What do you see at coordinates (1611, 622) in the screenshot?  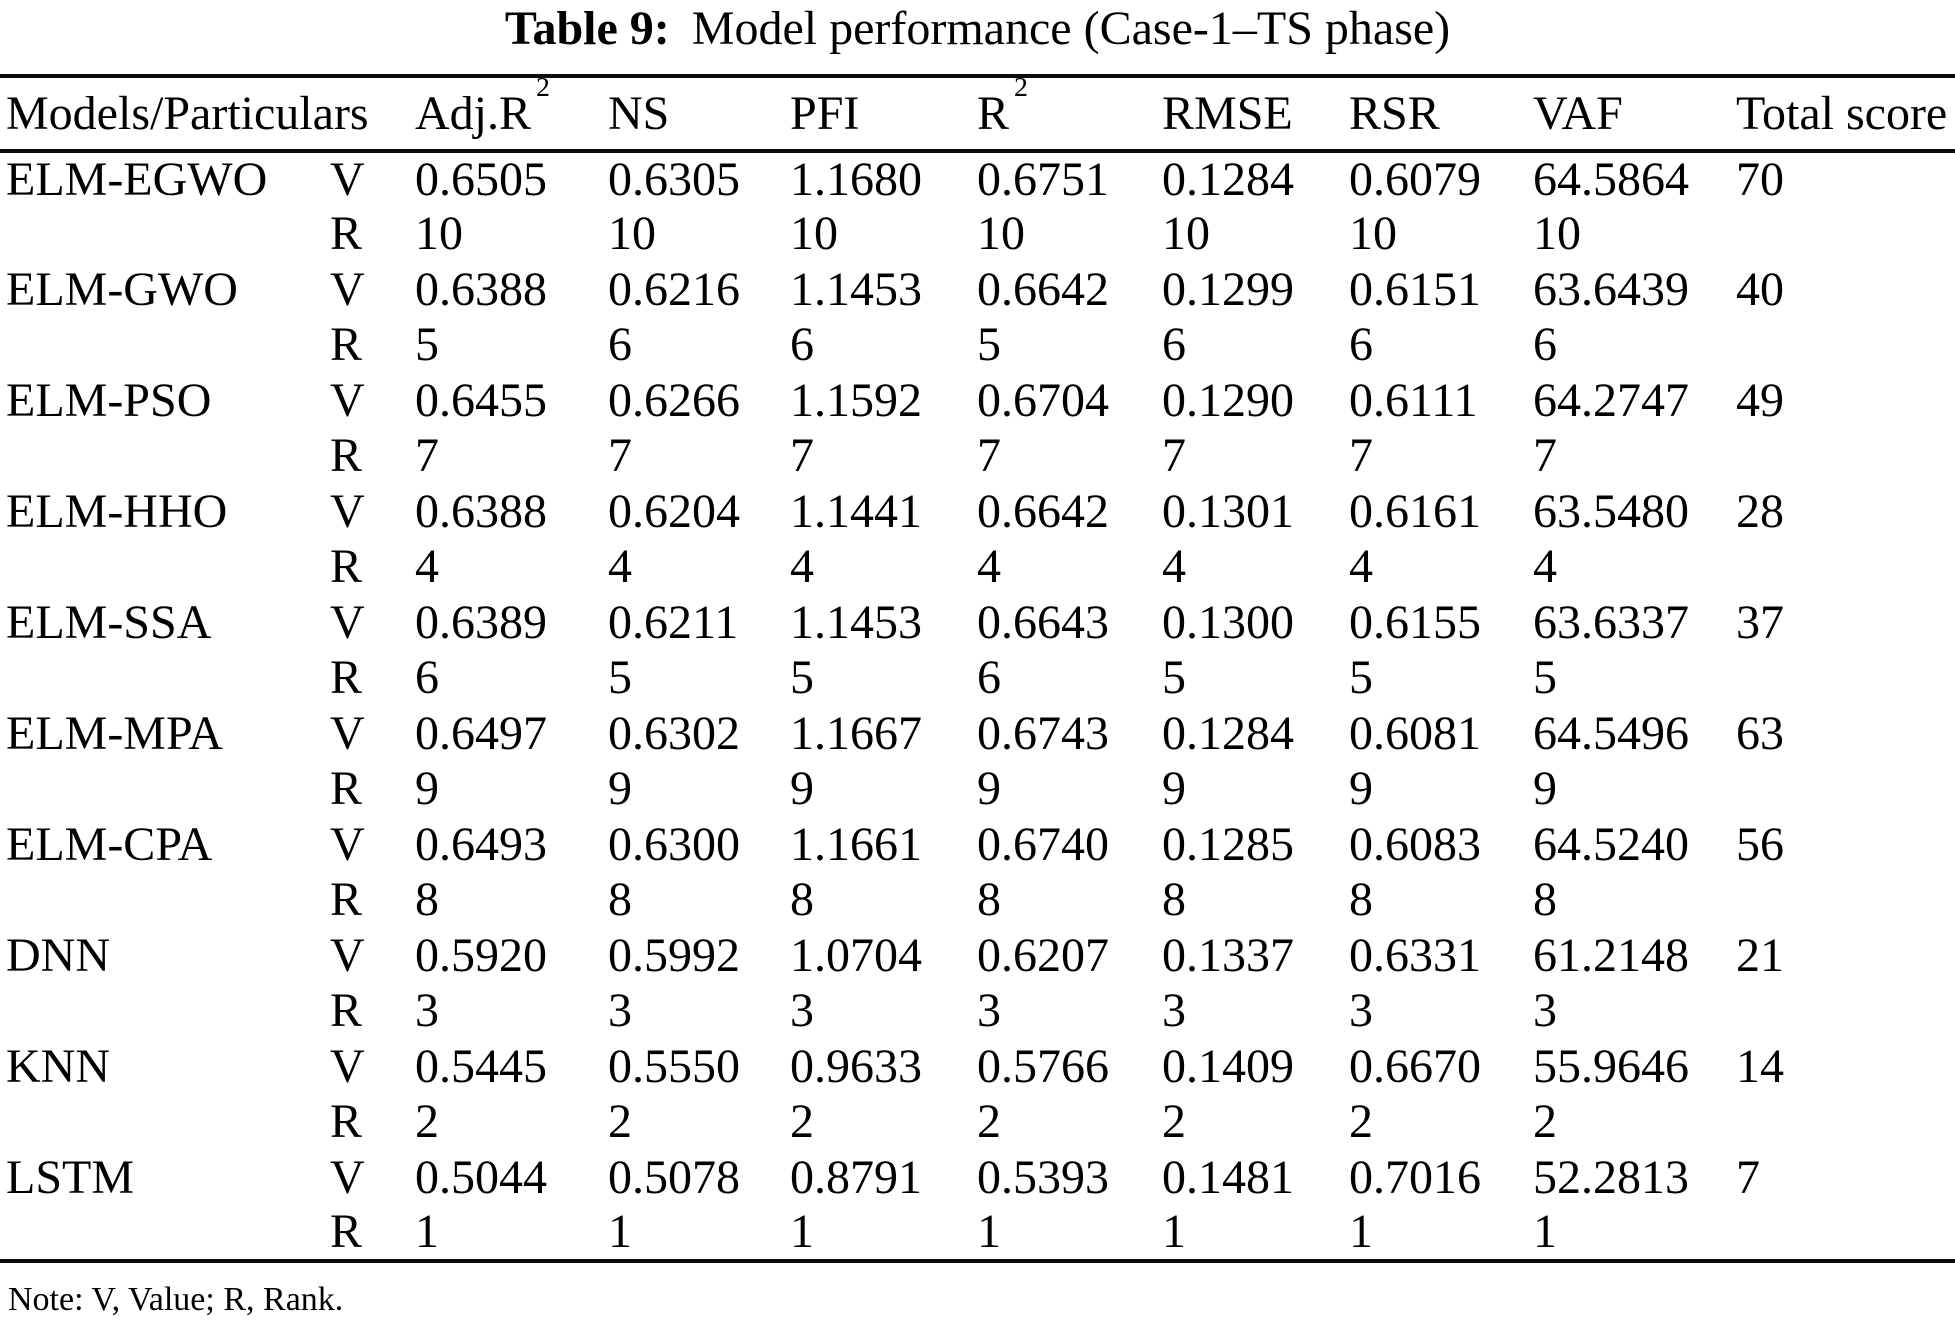 I see `value-cell: 63.6337` at bounding box center [1611, 622].